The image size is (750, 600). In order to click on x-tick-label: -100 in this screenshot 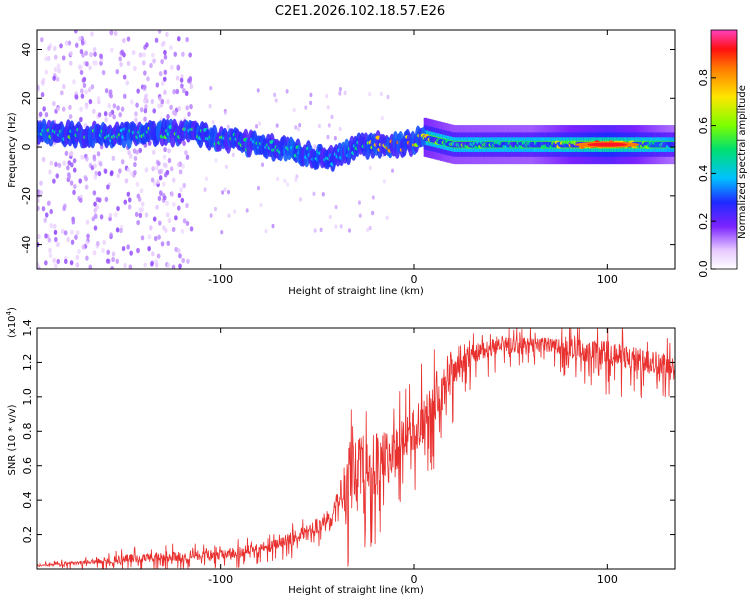, I will do `click(220, 579)`.